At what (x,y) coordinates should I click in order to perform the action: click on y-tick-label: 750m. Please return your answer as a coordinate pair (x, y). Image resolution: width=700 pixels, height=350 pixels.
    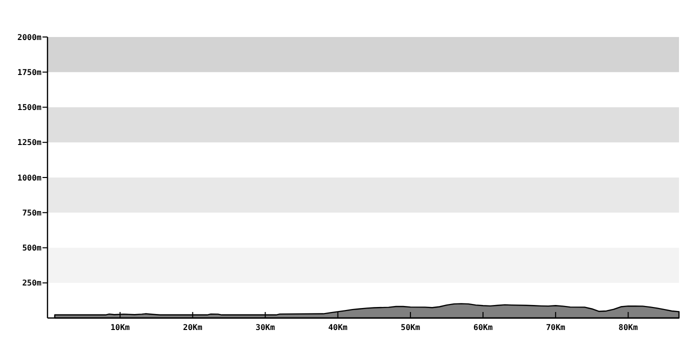
    Looking at the image, I should click on (32, 213).